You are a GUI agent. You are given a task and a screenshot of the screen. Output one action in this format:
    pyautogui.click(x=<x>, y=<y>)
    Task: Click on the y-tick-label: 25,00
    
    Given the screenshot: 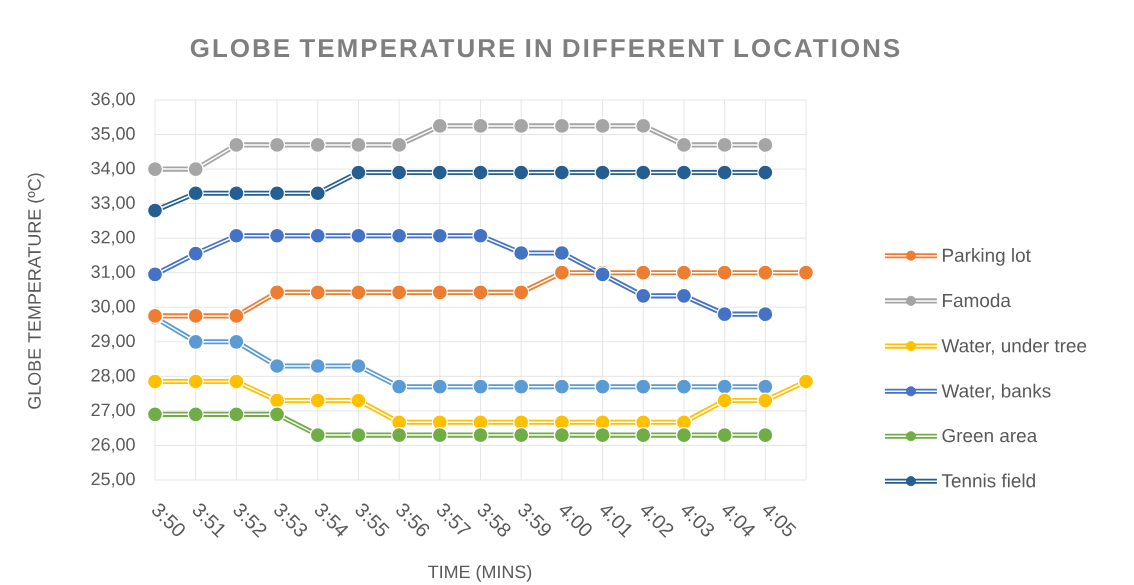 What is the action you would take?
    pyautogui.click(x=113, y=480)
    